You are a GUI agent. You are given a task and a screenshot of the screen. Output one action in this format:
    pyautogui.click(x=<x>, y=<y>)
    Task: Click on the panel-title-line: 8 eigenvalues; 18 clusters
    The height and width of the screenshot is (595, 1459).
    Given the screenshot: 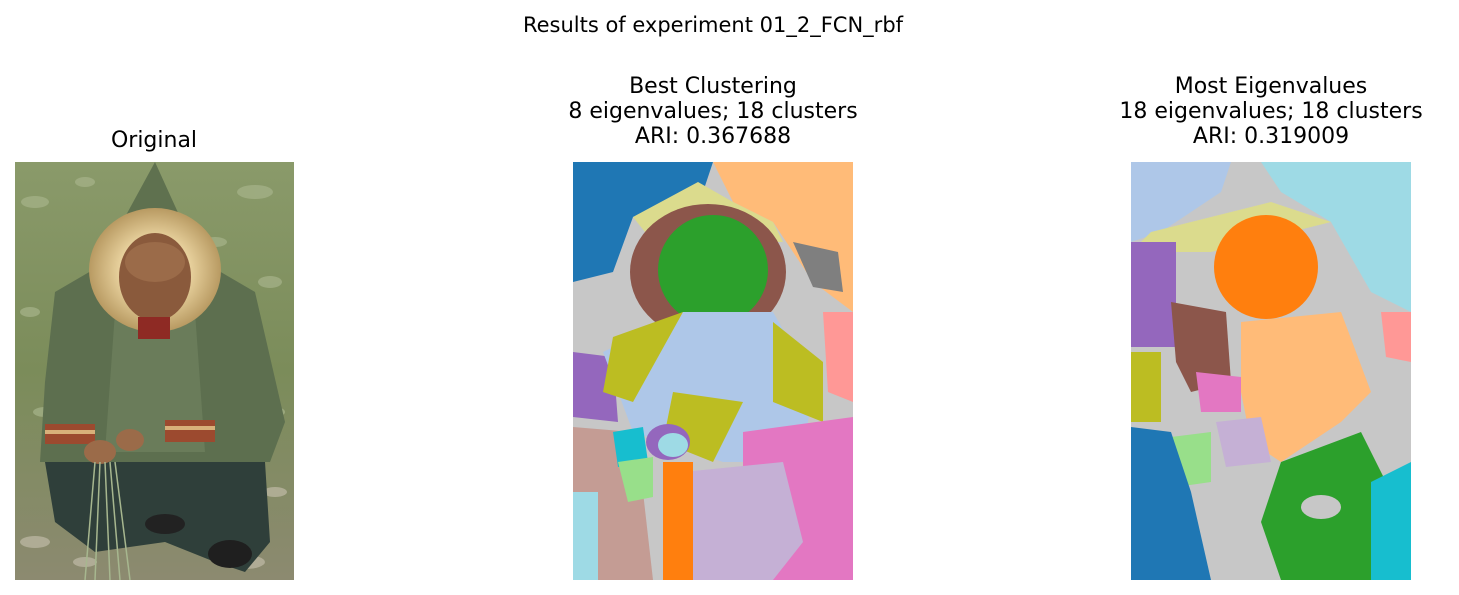 What is the action you would take?
    pyautogui.click(x=713, y=111)
    